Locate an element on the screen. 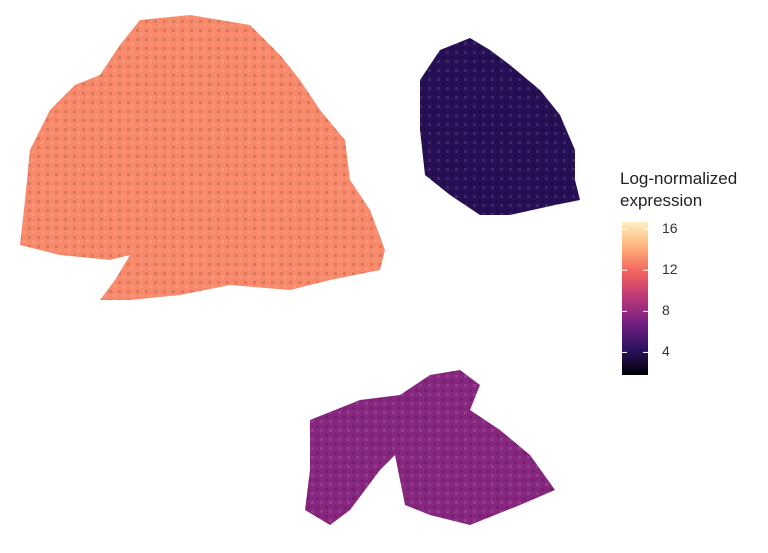 The image size is (768, 553). colorbar-tick-label: 12 is located at coordinates (670, 269).